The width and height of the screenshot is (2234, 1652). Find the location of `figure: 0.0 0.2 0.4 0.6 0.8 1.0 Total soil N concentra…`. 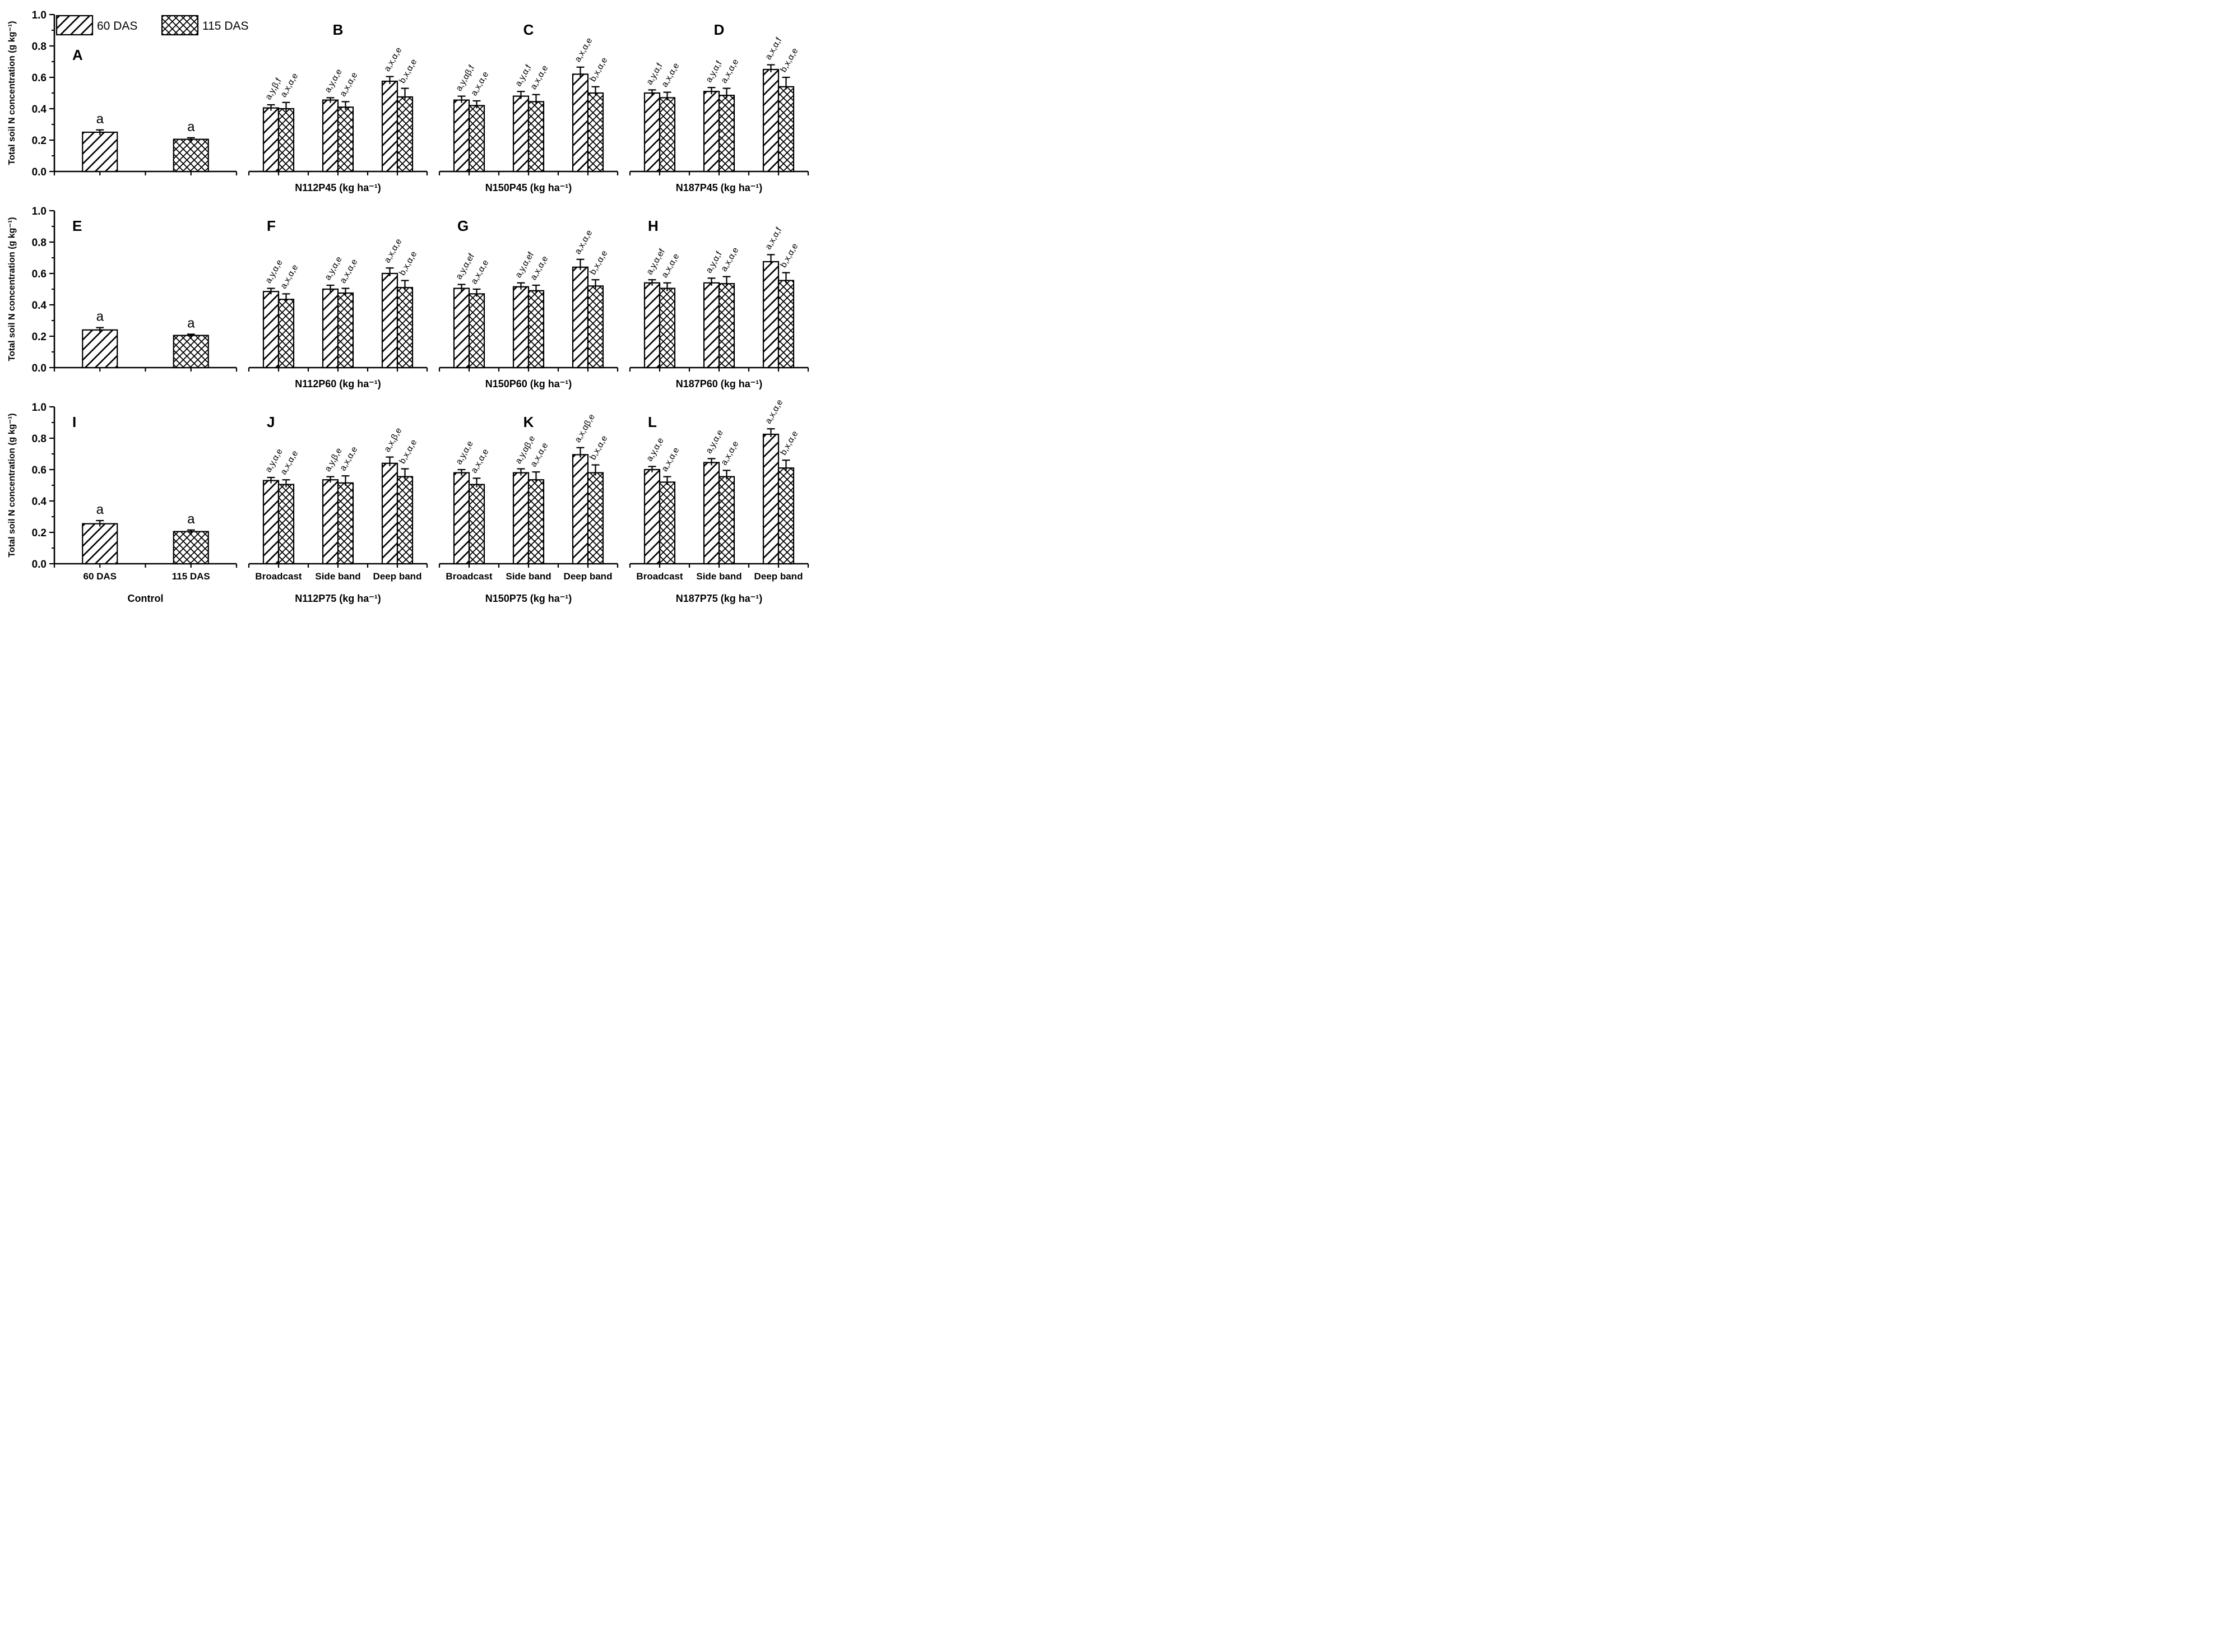

figure: 0.0 0.2 0.4 0.6 0.8 1.0 Total soil N concentra… is located at coordinates (407, 309).